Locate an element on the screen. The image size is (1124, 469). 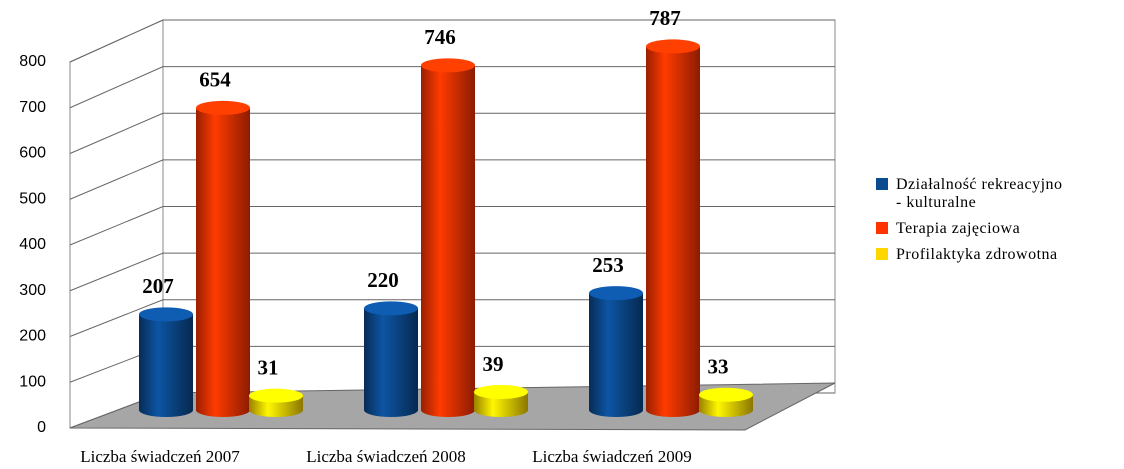
x-tick-label: Liczba świadczeń 2008 is located at coordinates (386, 456).